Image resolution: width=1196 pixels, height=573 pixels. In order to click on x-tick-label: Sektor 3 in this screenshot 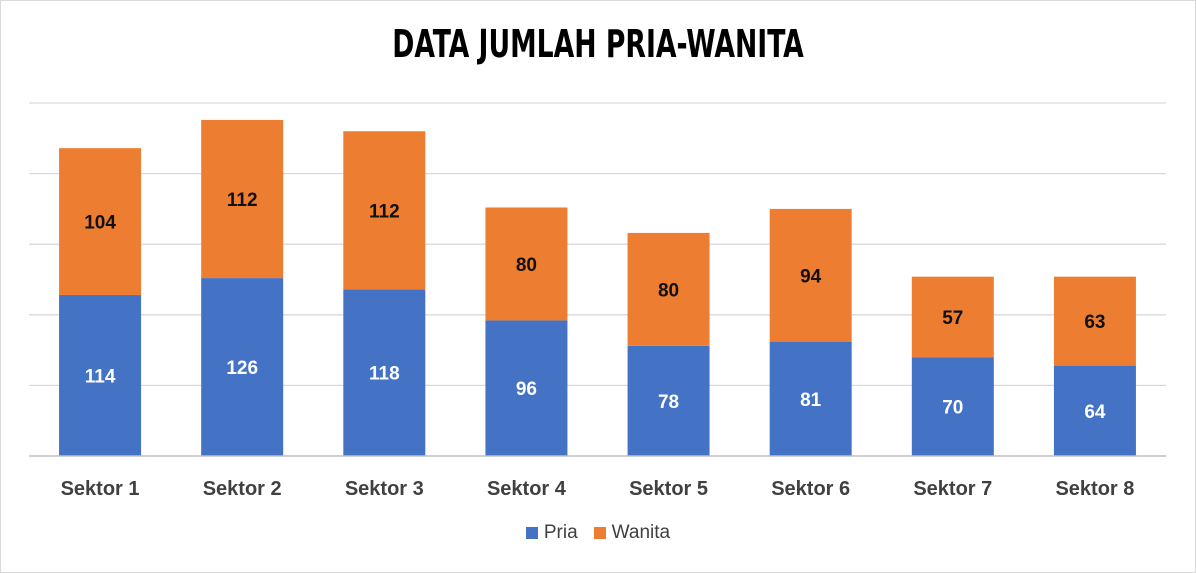, I will do `click(384, 489)`.